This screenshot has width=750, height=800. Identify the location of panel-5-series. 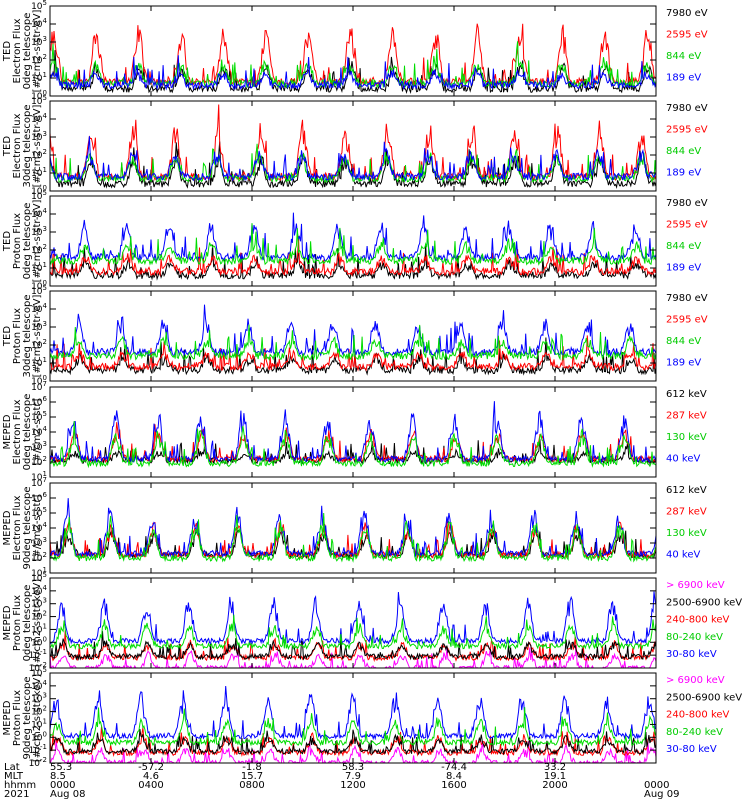
(353, 435).